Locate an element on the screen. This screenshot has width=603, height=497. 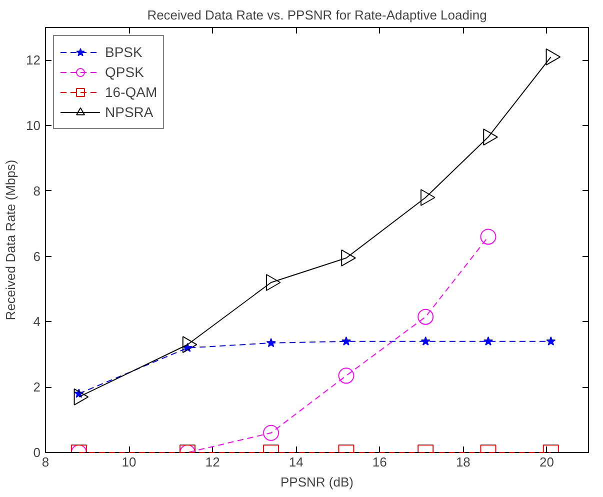
x-tick-label: 20 is located at coordinates (547, 462).